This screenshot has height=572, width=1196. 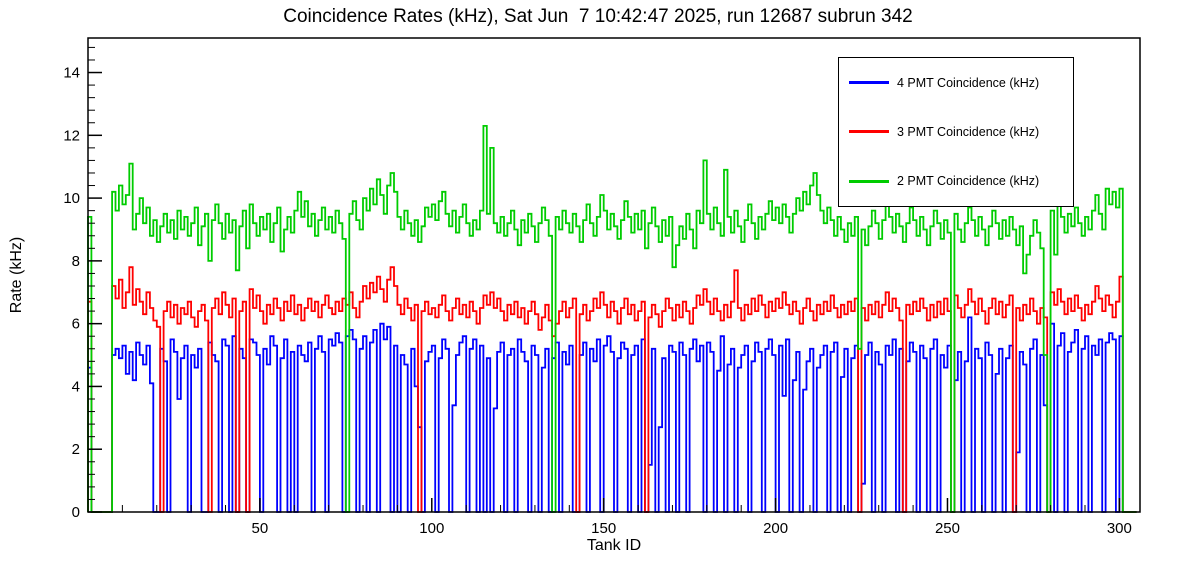 What do you see at coordinates (76, 386) in the screenshot?
I see `tick-label: 4` at bounding box center [76, 386].